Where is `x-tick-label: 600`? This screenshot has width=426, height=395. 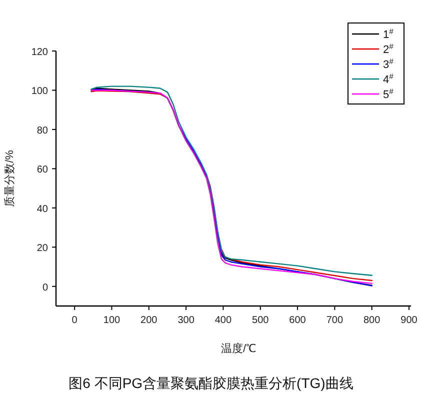
x-tick-label: 600 is located at coordinates (297, 320).